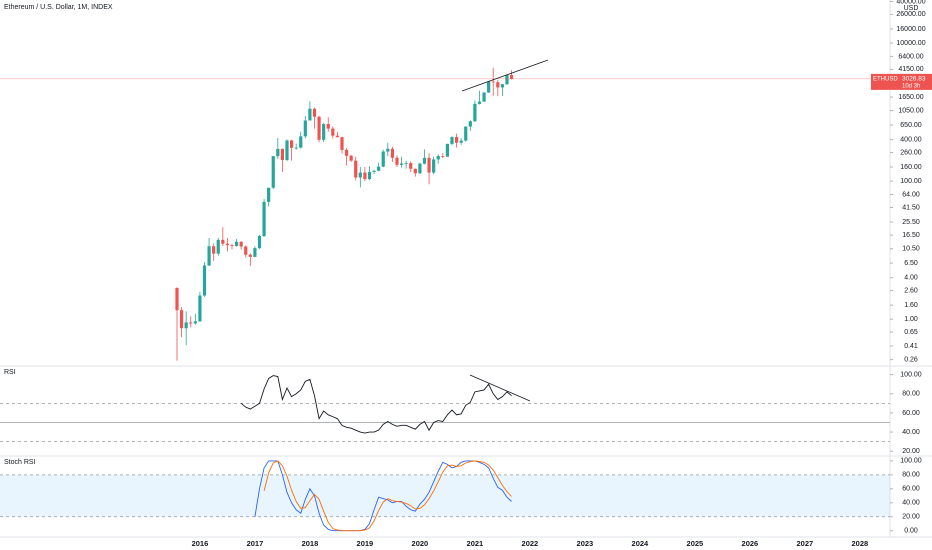 The height and width of the screenshot is (550, 932). Describe the element at coordinates (911, 8) in the screenshot. I see `currency-label: USD` at that location.